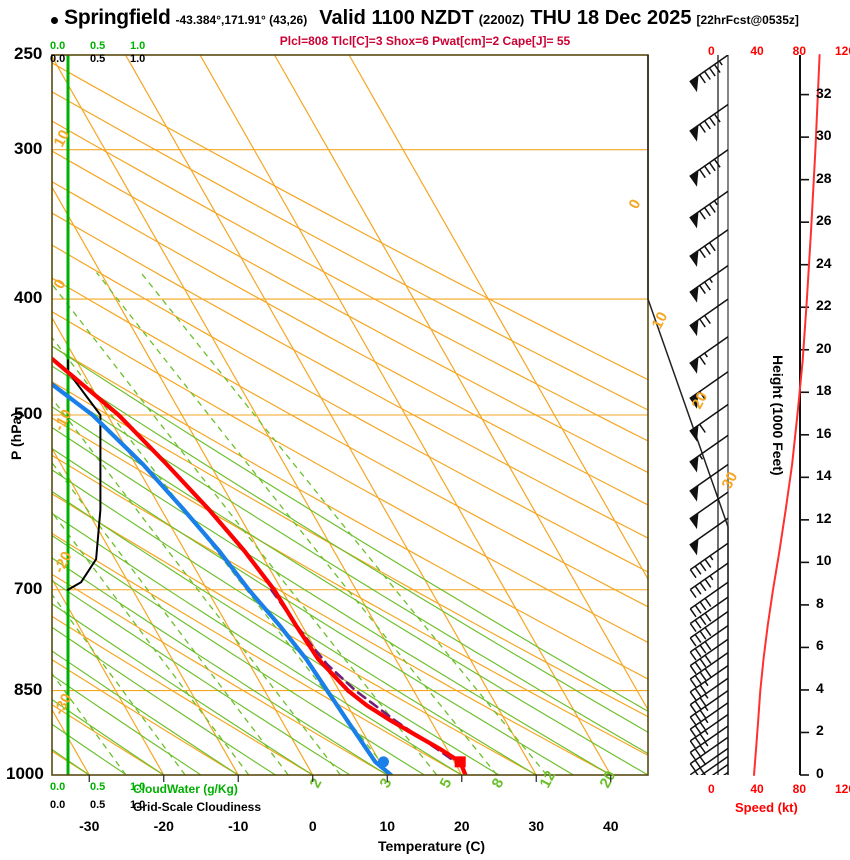  I want to click on speed-tick-label-top: 120, so click(842, 51).